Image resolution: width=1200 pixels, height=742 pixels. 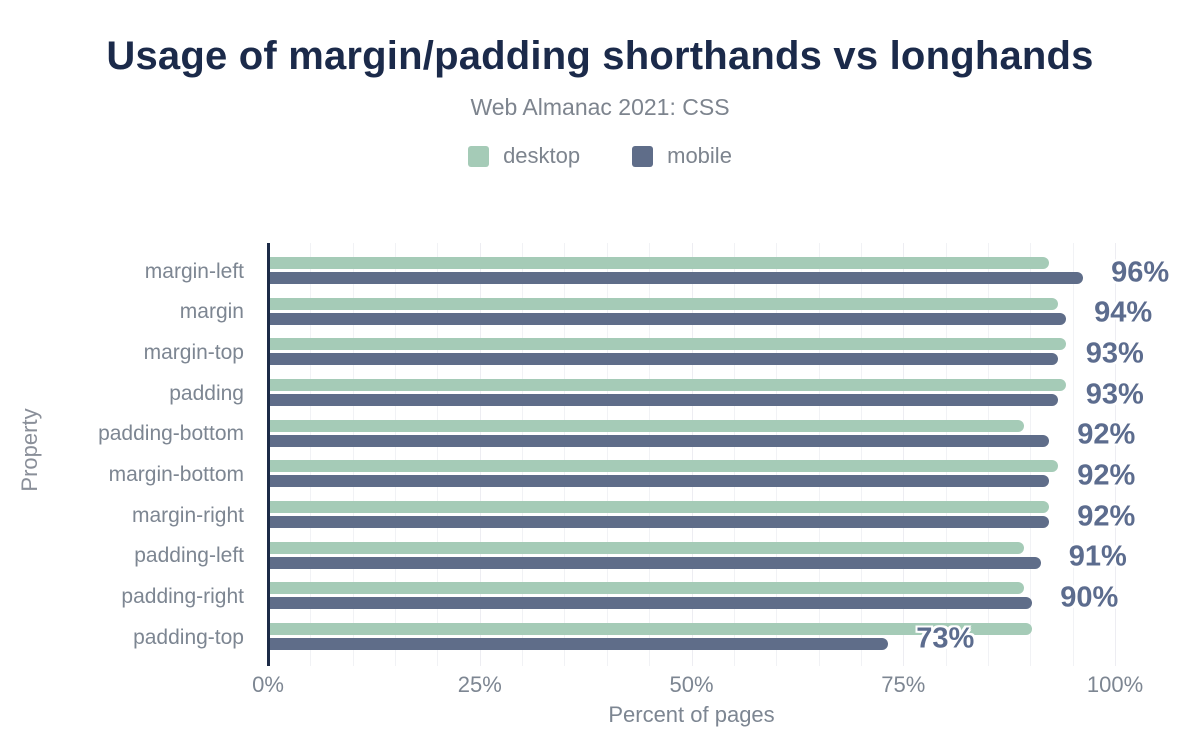 What do you see at coordinates (651, 629) in the screenshot?
I see `bar-desktop-padding-top` at bounding box center [651, 629].